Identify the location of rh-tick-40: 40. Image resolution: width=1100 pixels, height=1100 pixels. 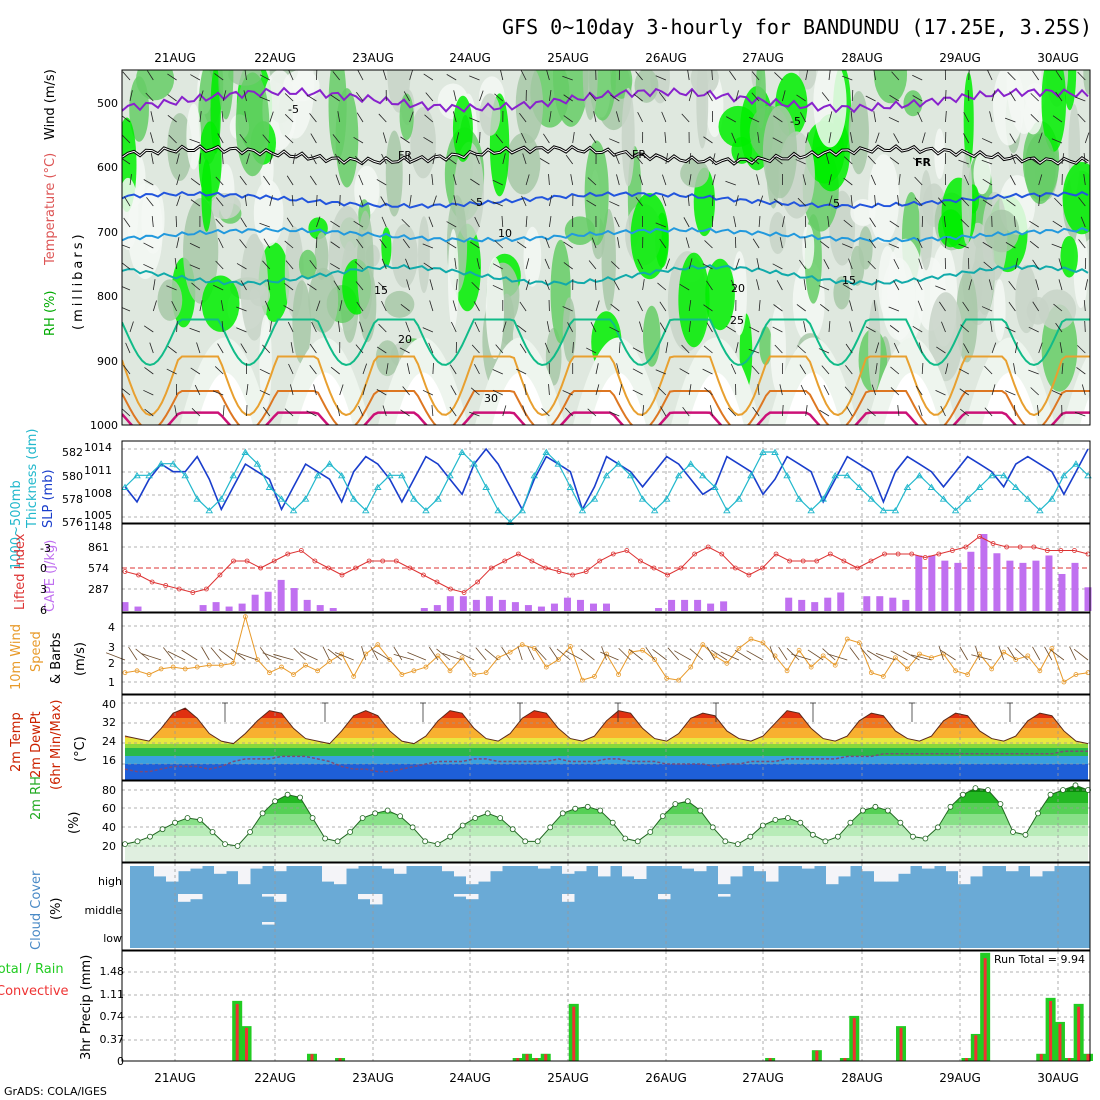
(109, 827).